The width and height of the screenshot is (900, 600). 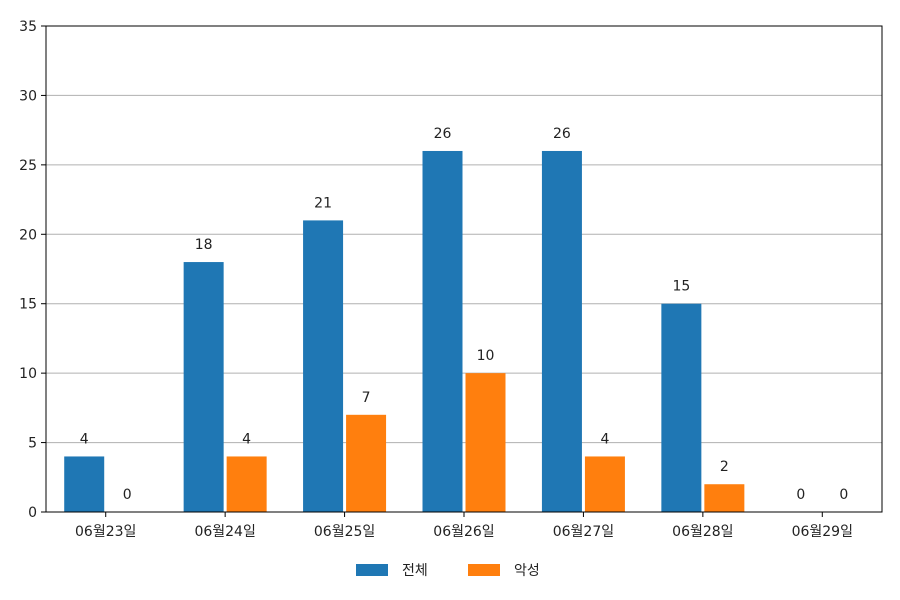 I want to click on data-label: 18, so click(x=204, y=245).